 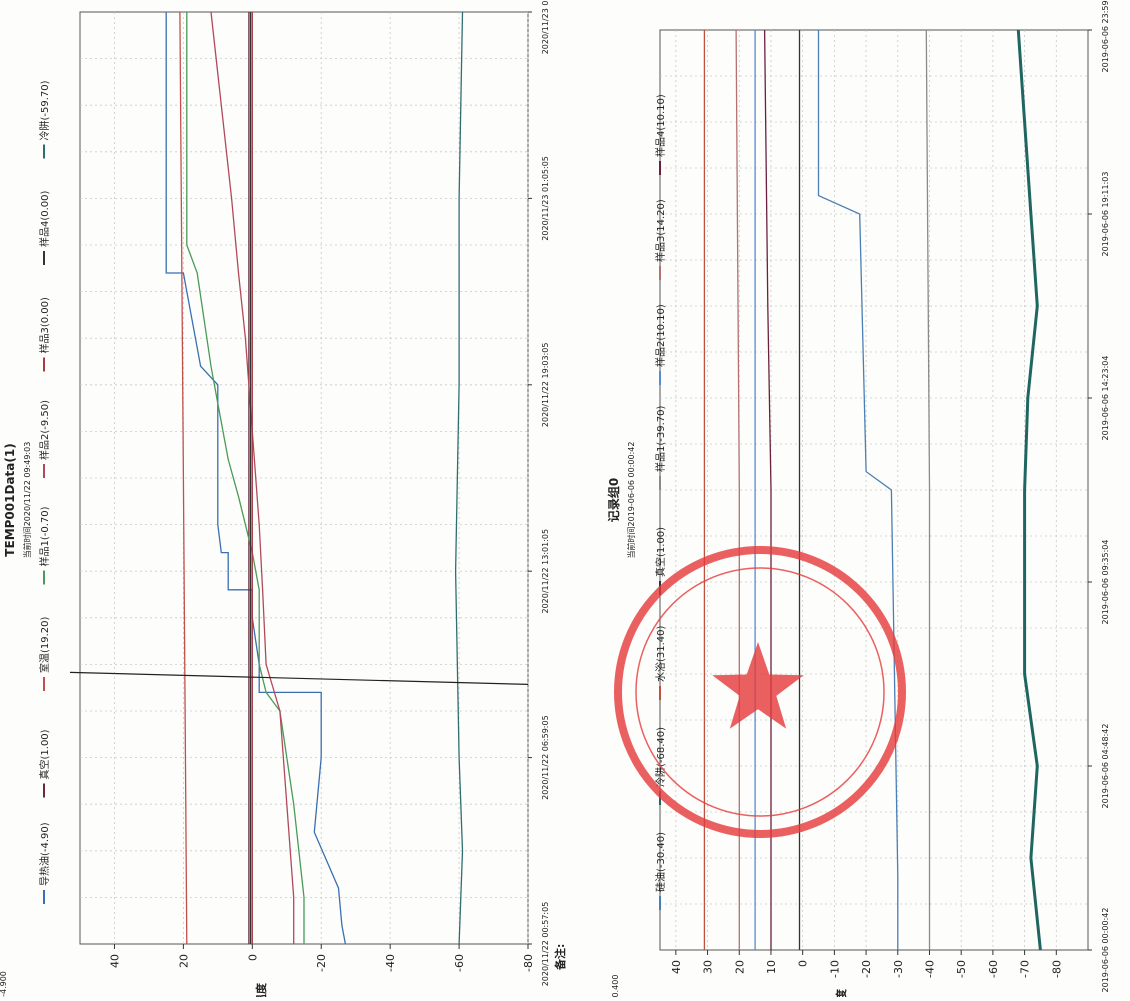 I want to click on value-tick-label: 10, so click(x=771, y=967).